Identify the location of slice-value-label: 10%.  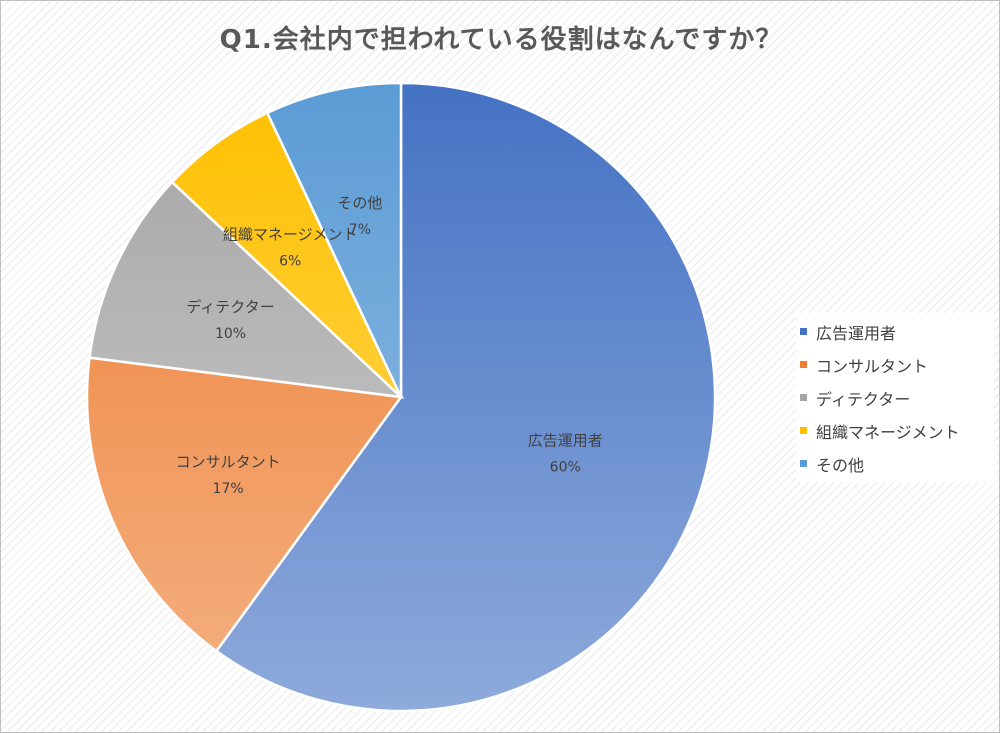
(230, 334).